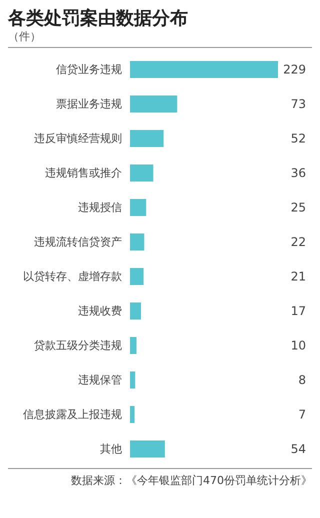  Describe the element at coordinates (298, 311) in the screenshot. I see `data-label: 17` at that location.